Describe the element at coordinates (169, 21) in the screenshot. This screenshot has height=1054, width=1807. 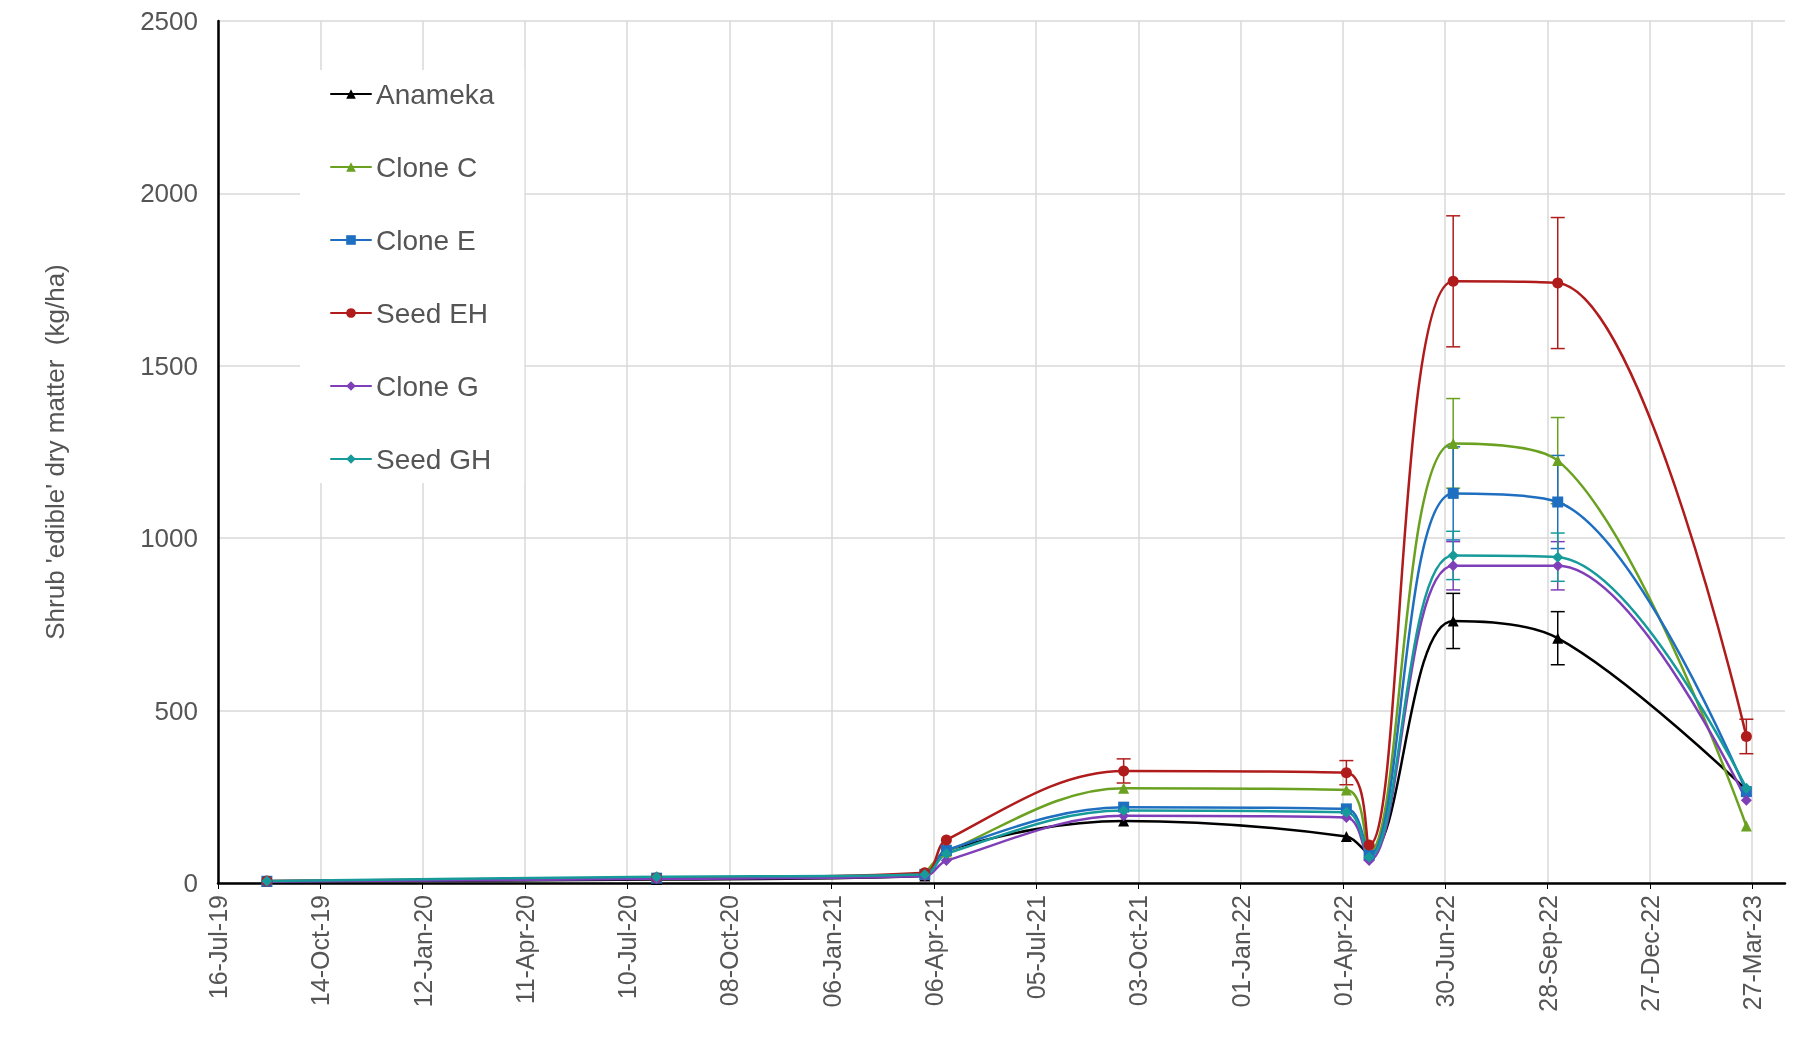
I see `y-tick-label: 2500` at that location.